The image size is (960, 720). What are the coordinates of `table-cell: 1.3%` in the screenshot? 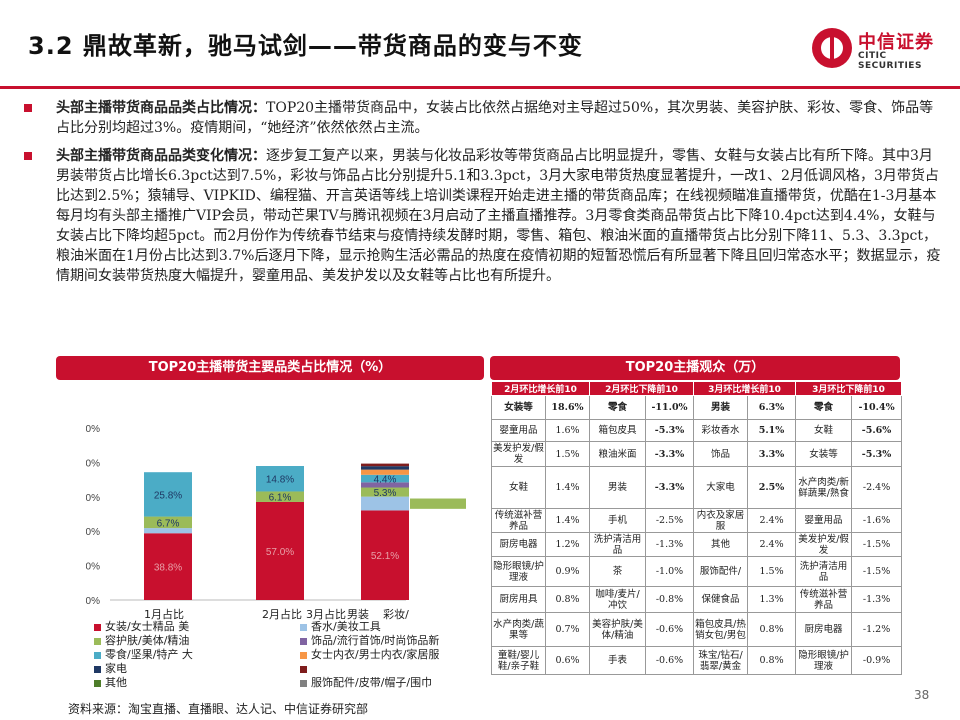 It's located at (772, 599).